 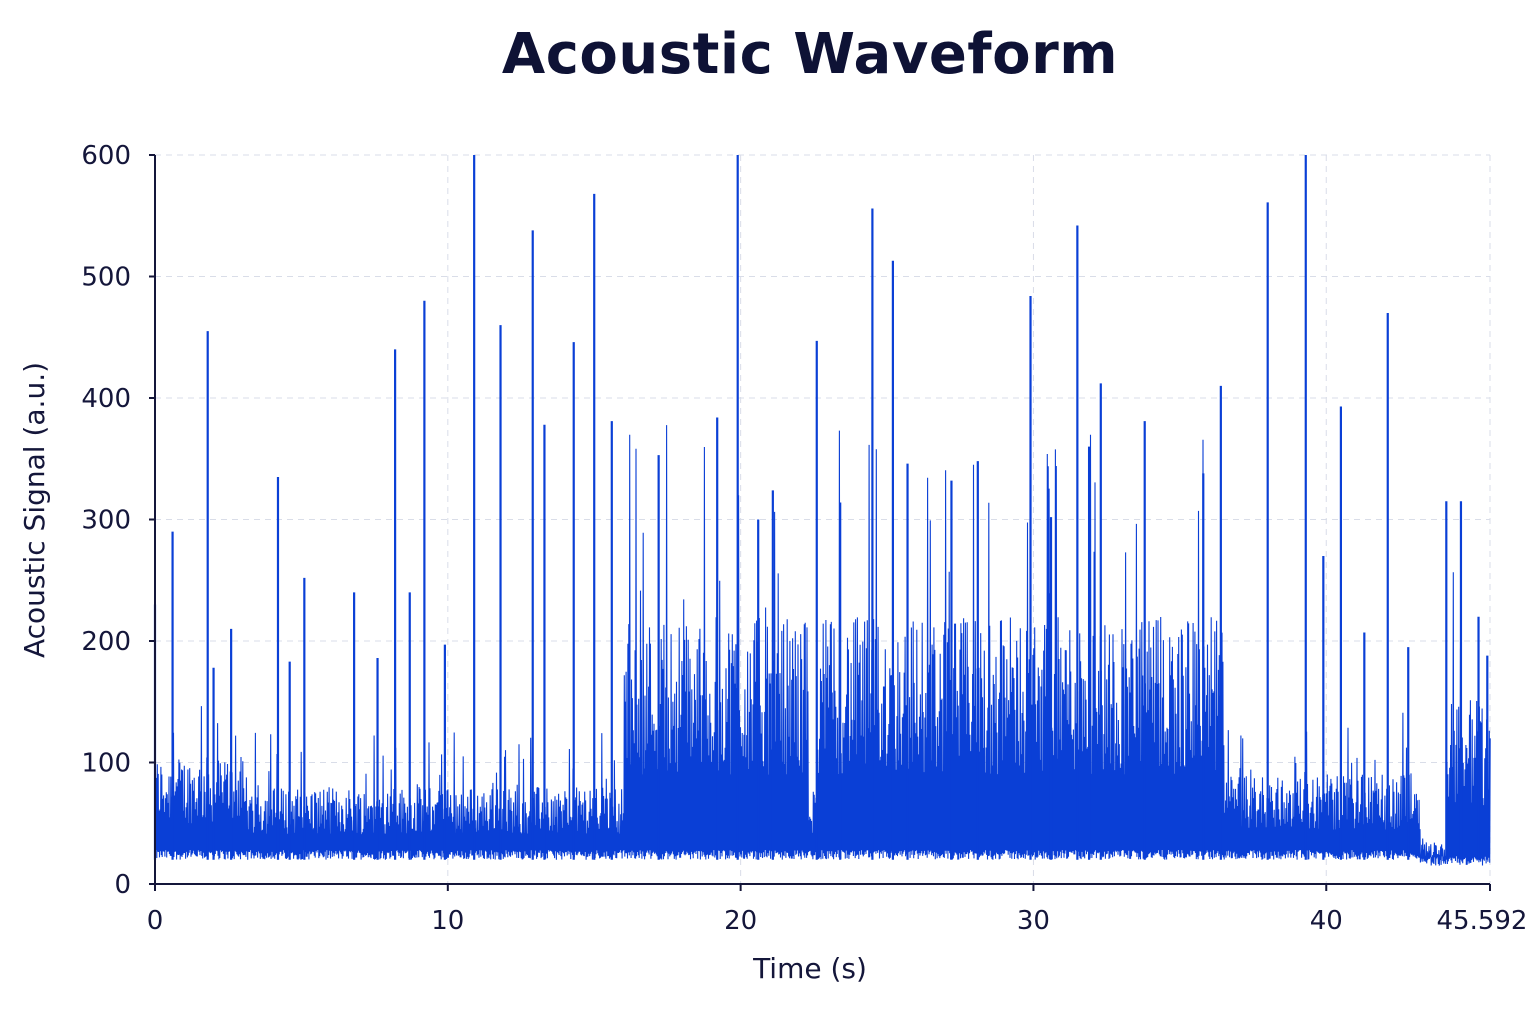 What do you see at coordinates (106, 156) in the screenshot?
I see `y-tick-label: 600` at bounding box center [106, 156].